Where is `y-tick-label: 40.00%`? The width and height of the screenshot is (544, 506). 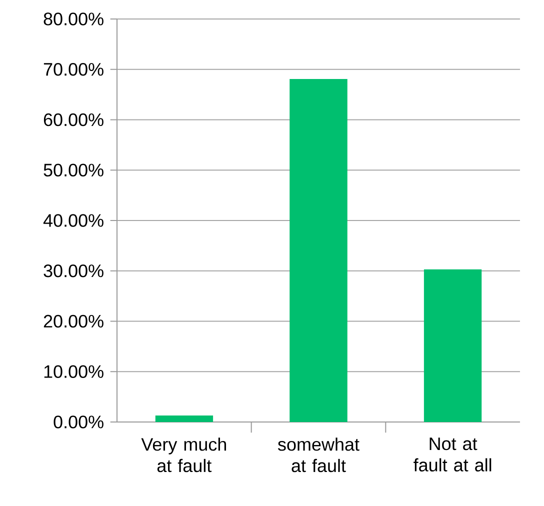 y-tick-label: 40.00% is located at coordinates (73, 220).